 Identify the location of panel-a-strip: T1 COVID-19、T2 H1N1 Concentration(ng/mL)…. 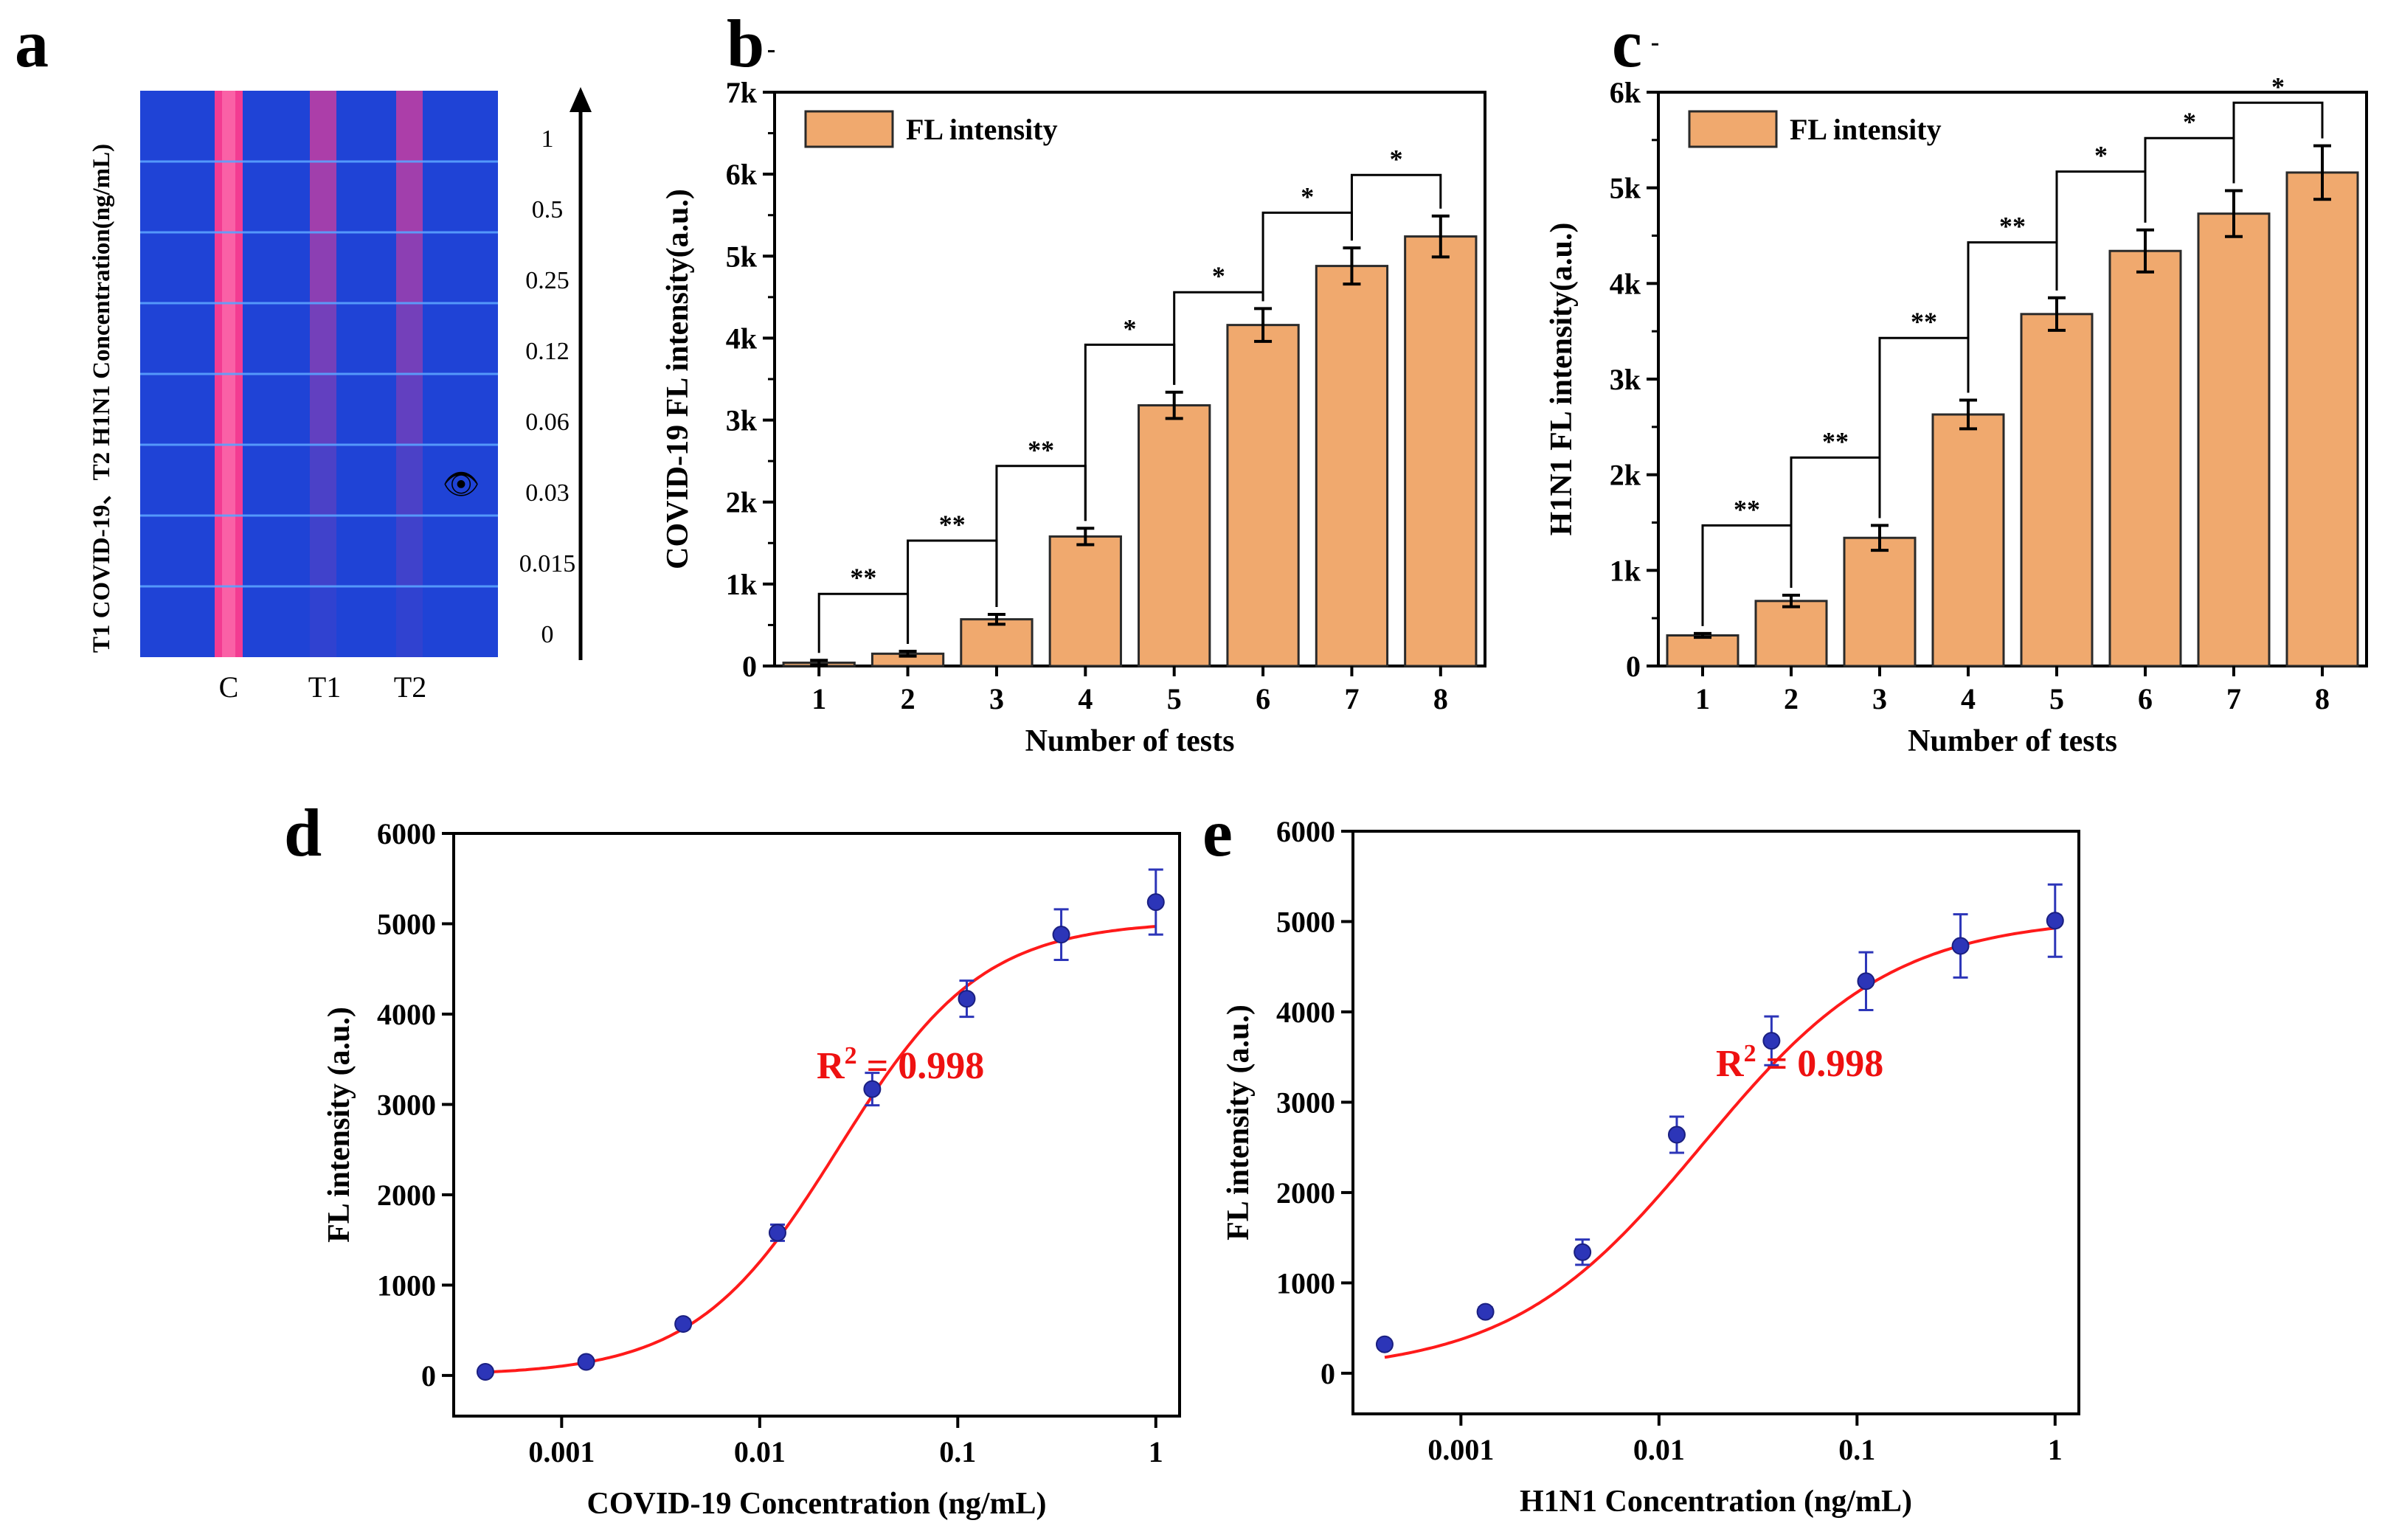
(340, 395).